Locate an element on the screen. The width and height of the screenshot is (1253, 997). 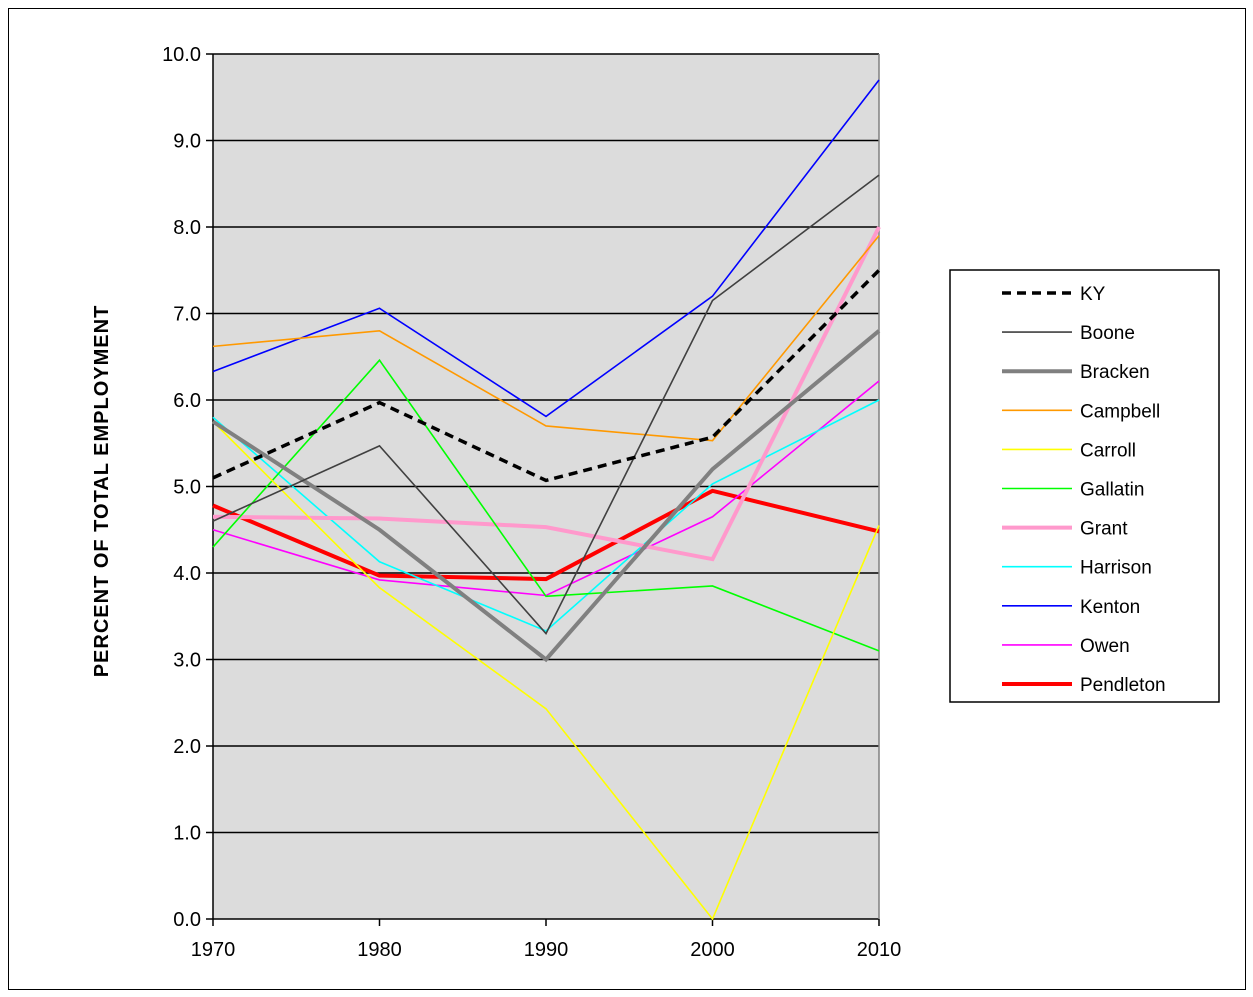
x-tick-label: 1970 is located at coordinates (213, 950).